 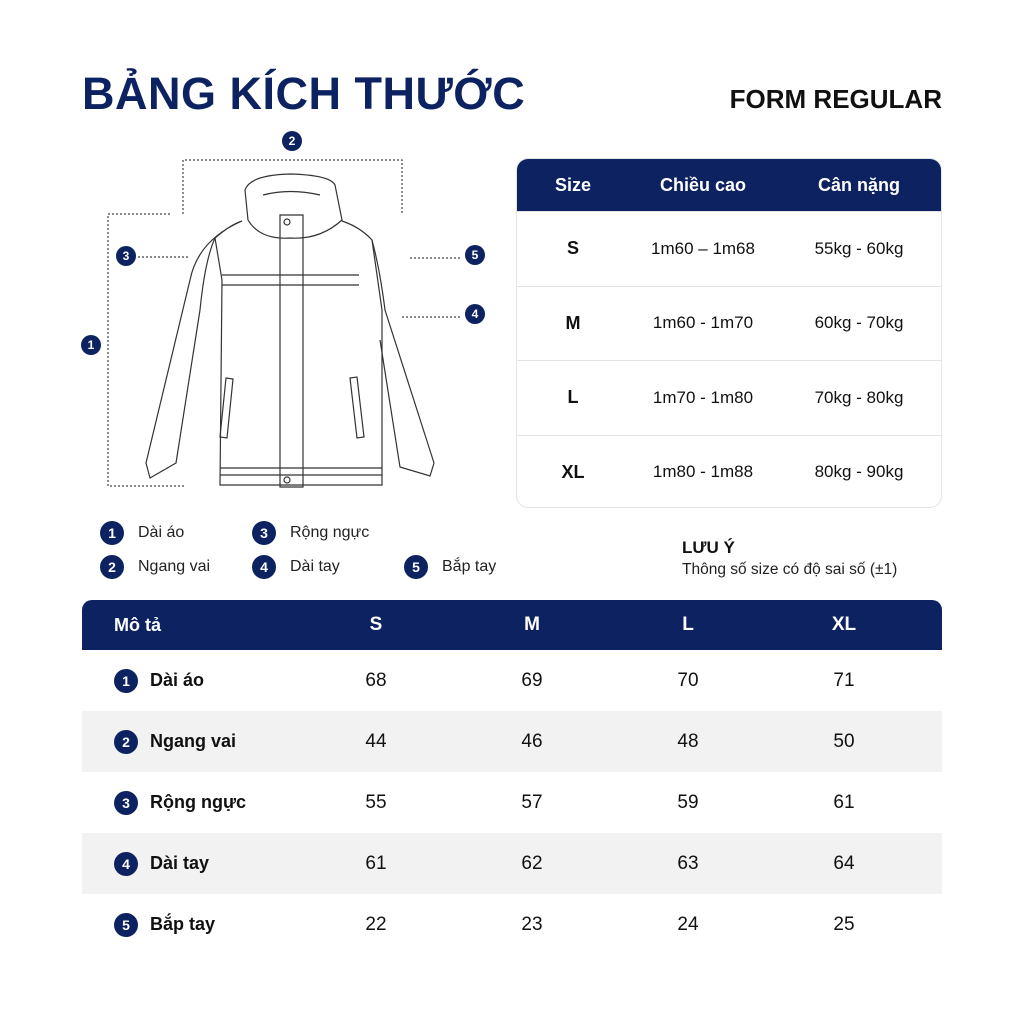 What do you see at coordinates (703, 472) in the screenshot?
I see `height-cell: 1m80 - 1m88` at bounding box center [703, 472].